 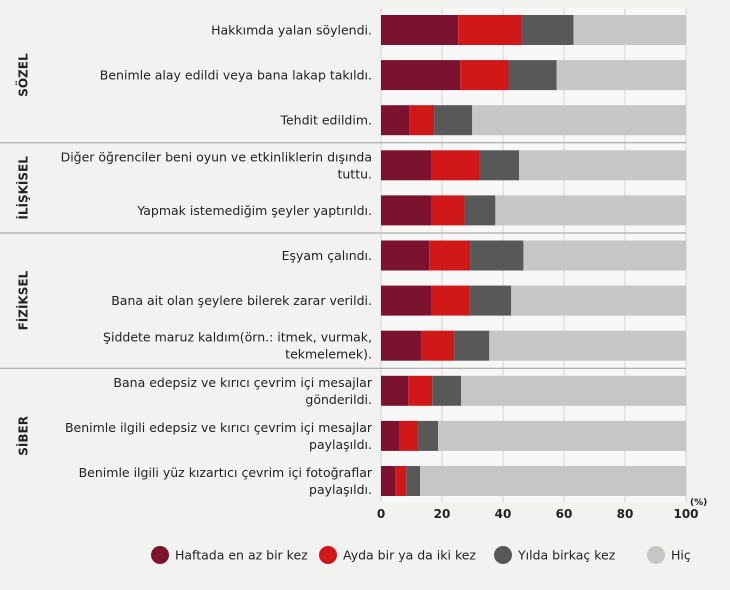 What do you see at coordinates (409, 555) in the screenshot?
I see `legend-label: Ayda bir ya da iki kez` at bounding box center [409, 555].